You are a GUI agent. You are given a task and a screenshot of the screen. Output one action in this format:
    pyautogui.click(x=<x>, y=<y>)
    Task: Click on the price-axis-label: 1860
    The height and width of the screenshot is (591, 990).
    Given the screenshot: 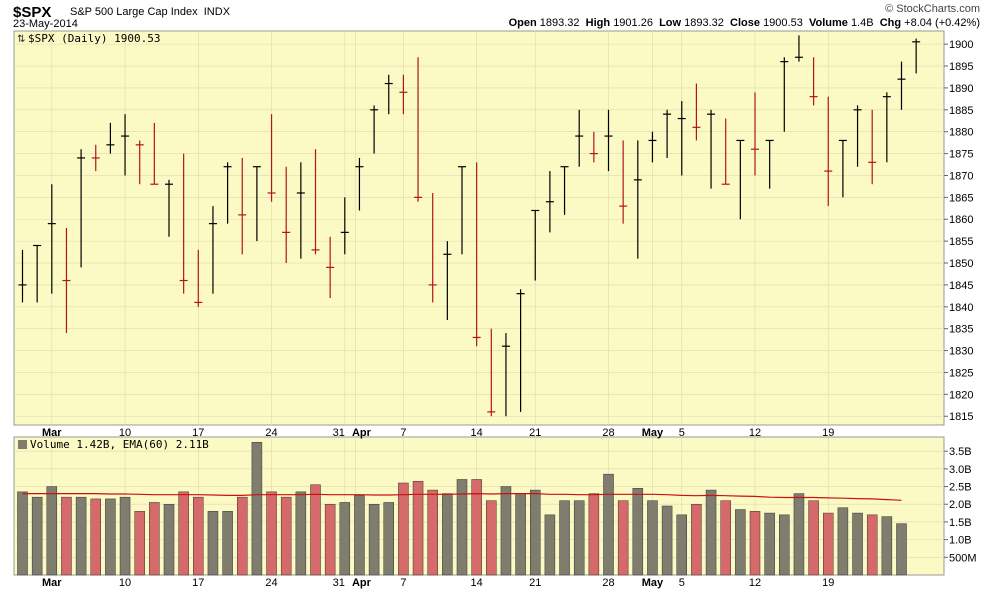 What is the action you would take?
    pyautogui.click(x=961, y=220)
    